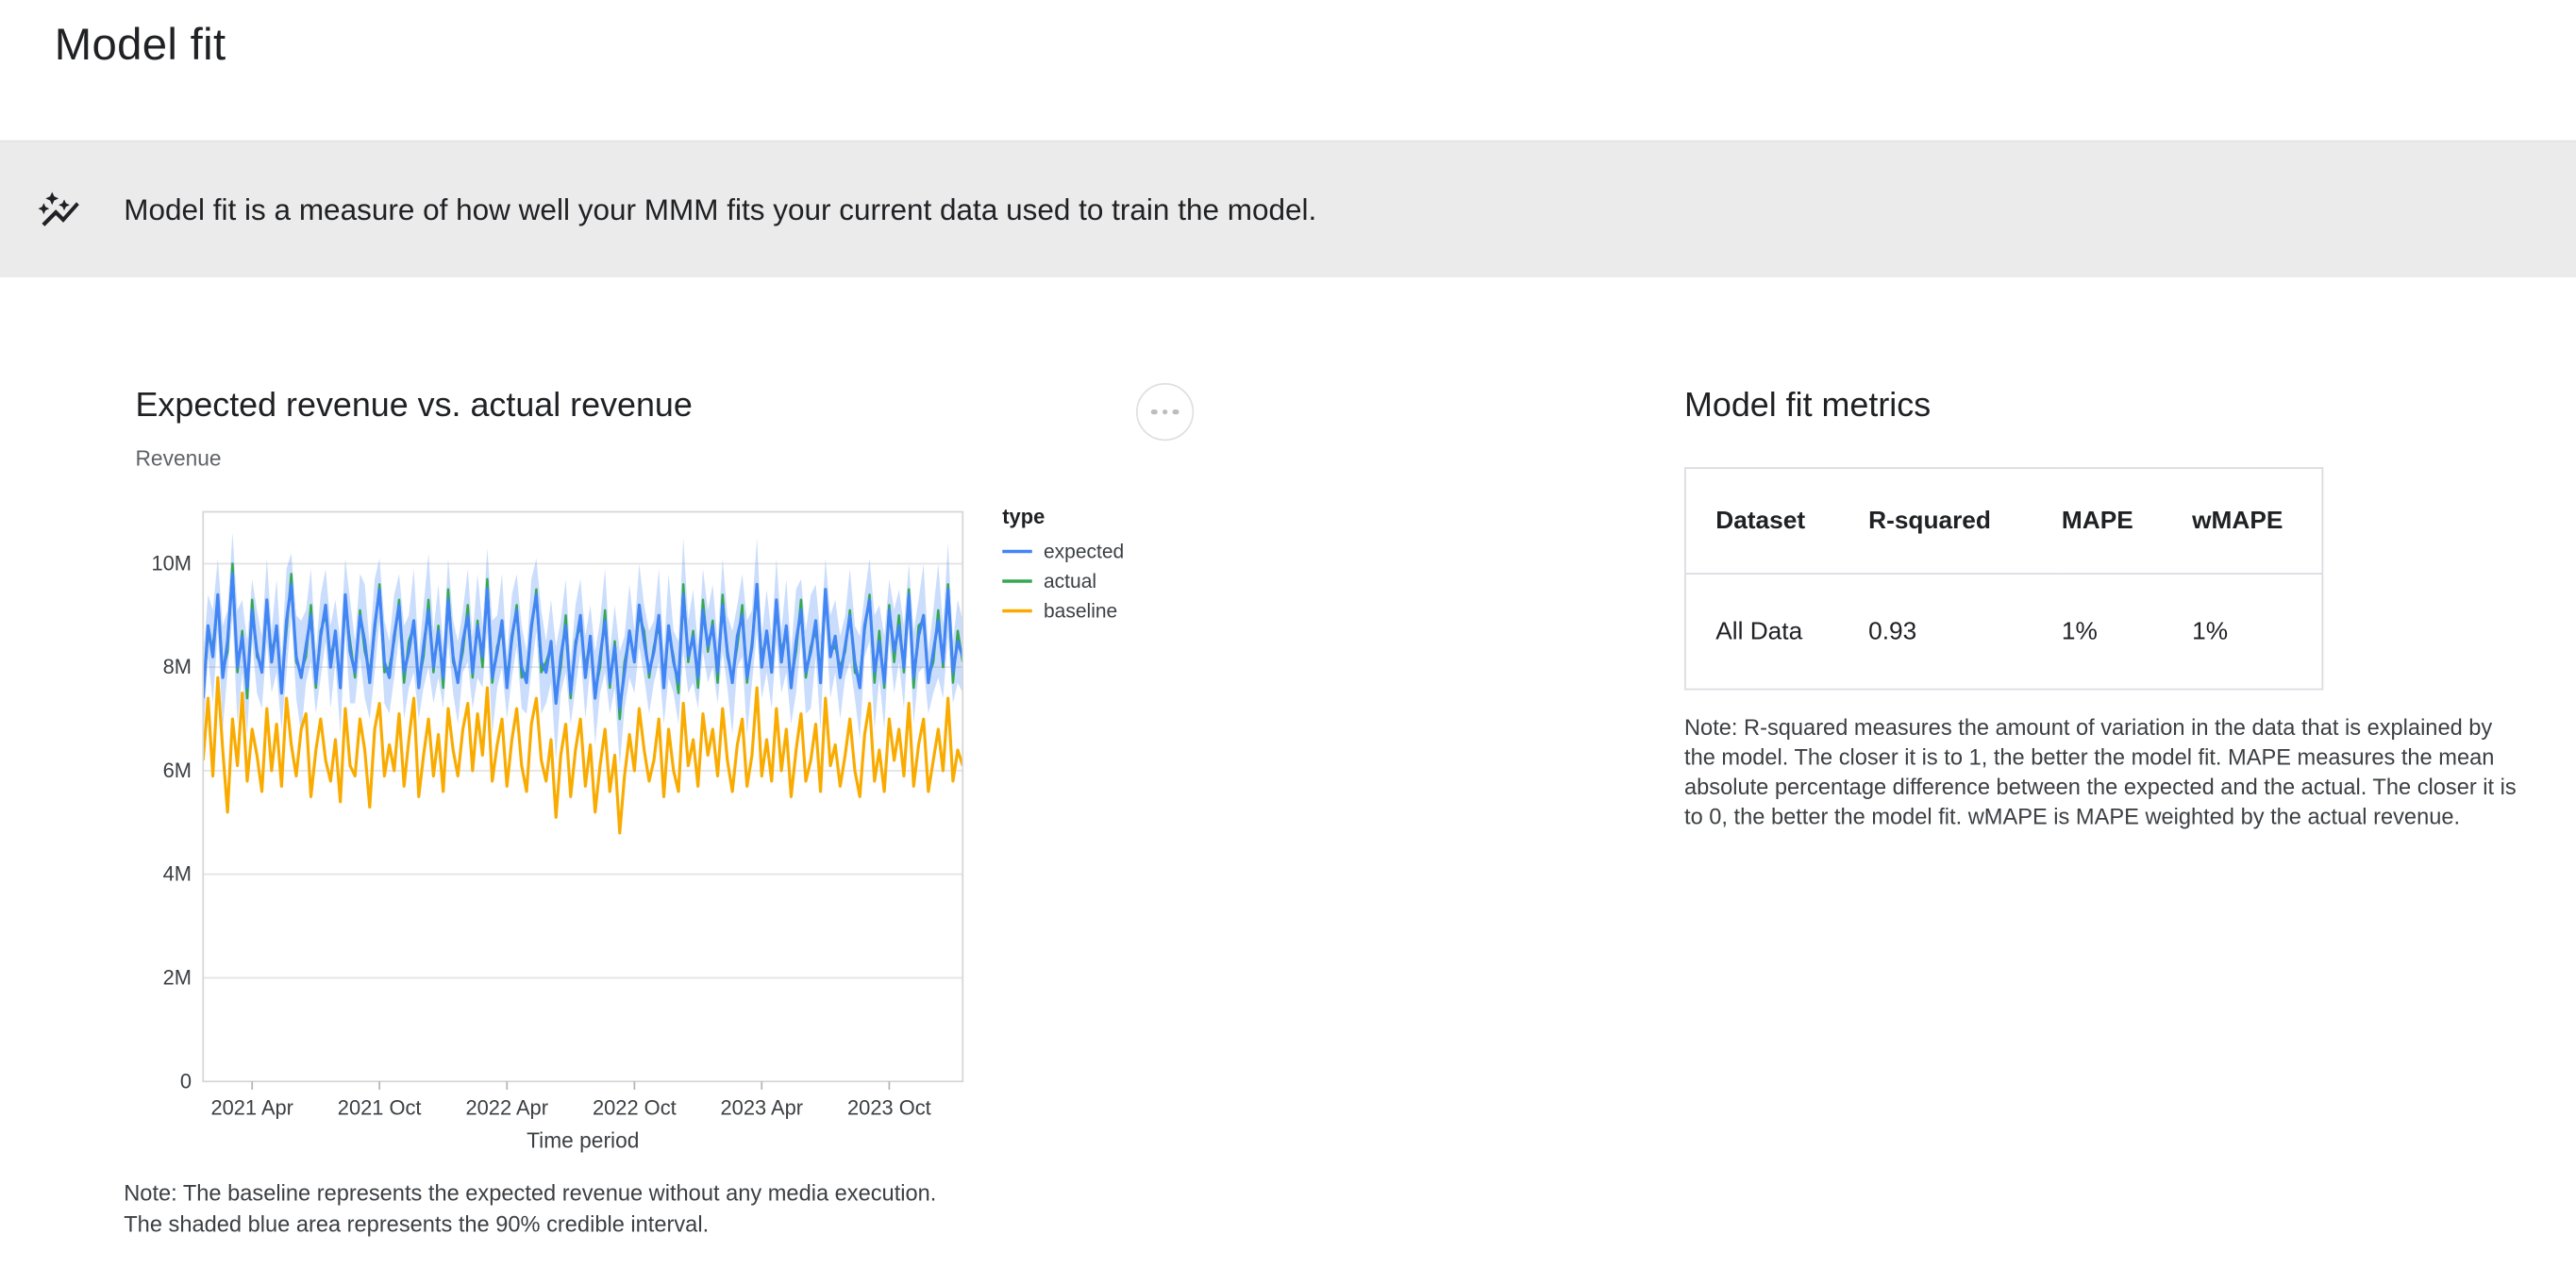 The image size is (2576, 1268). I want to click on more-options-button, so click(1165, 412).